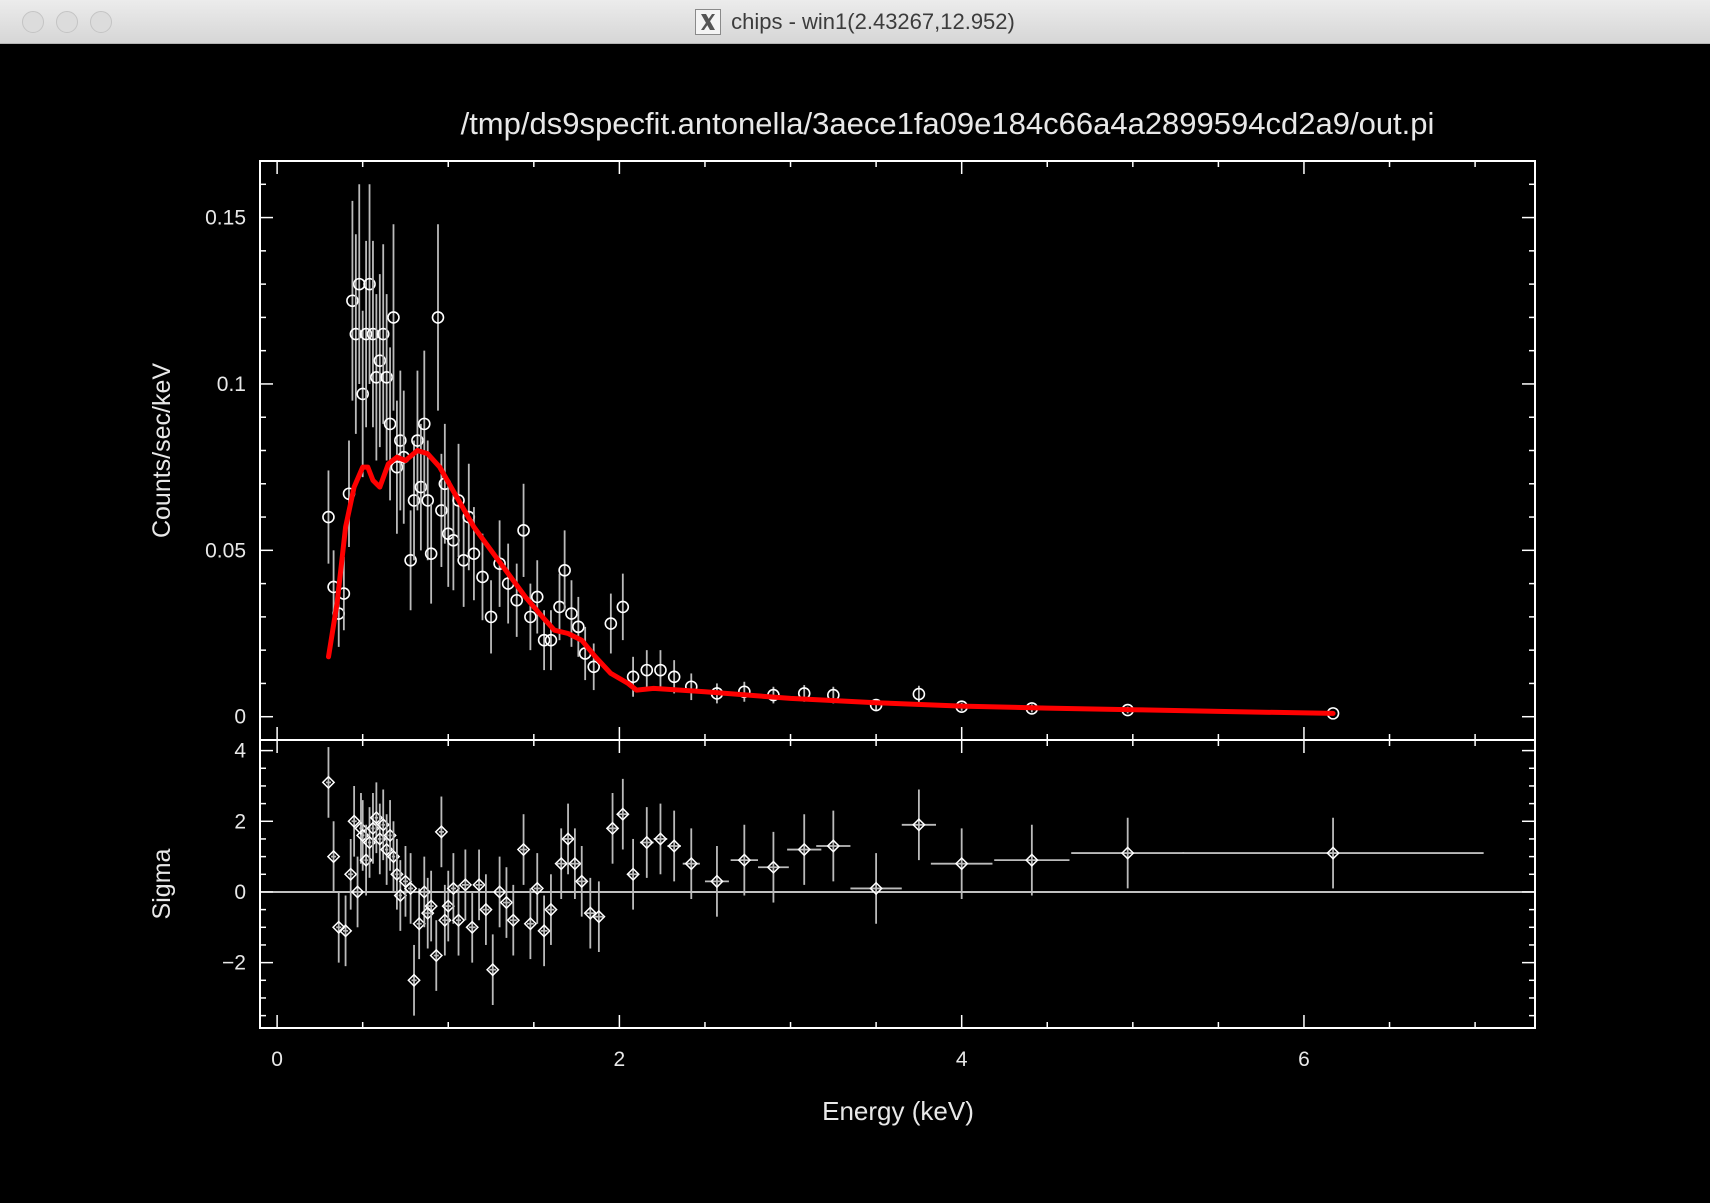 This screenshot has width=1710, height=1203. I want to click on x-tick-label: 4, so click(962, 1059).